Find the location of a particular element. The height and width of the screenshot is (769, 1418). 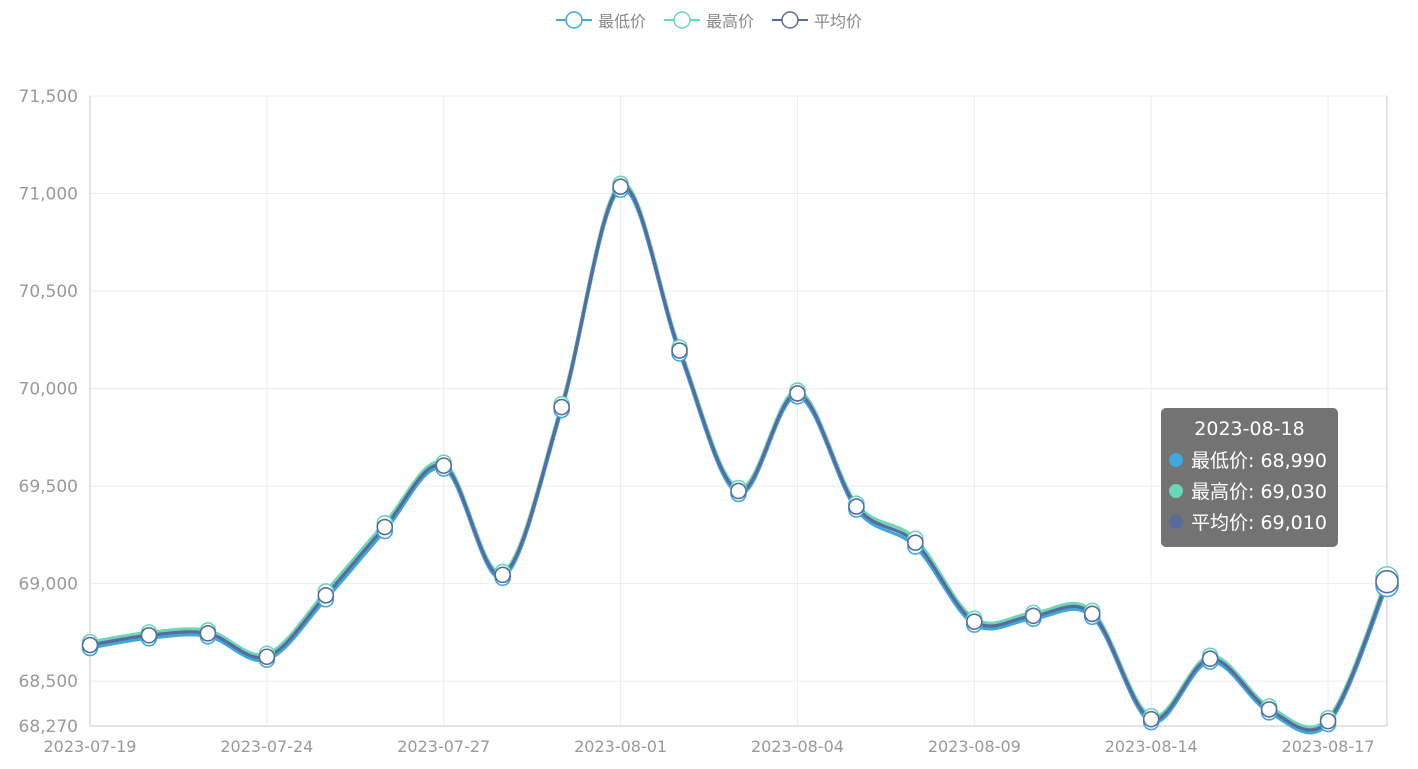

tooltip-dot-low is located at coordinates (1176, 459).